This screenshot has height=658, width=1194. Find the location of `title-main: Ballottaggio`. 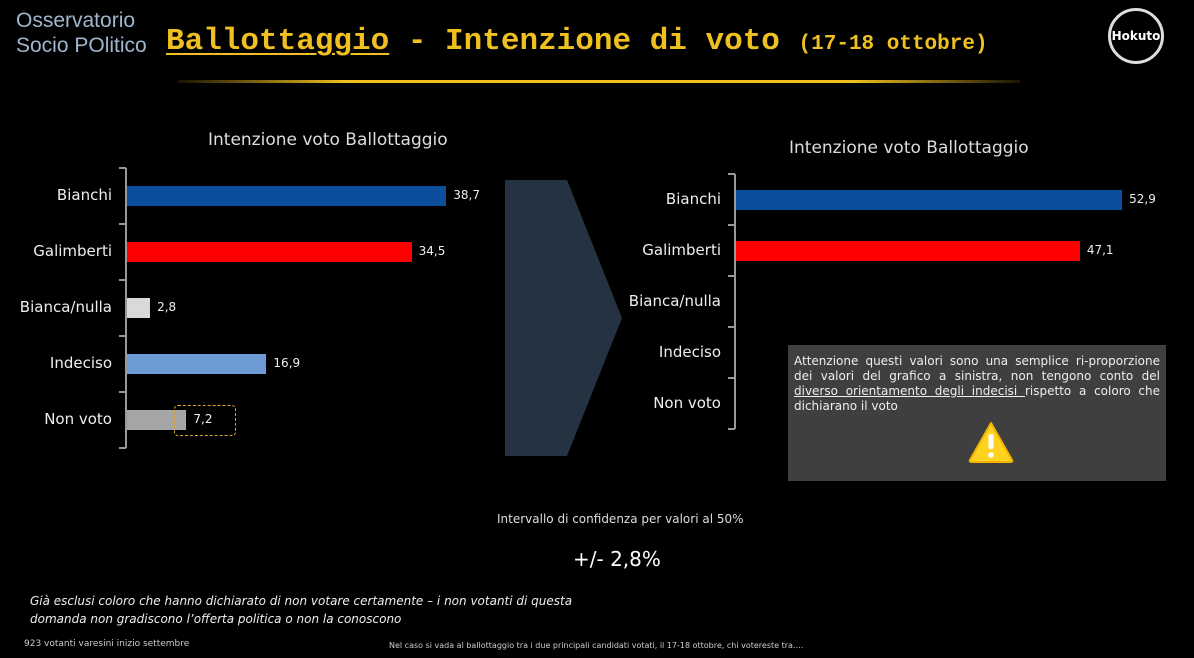

title-main: Ballottaggio is located at coordinates (278, 41).